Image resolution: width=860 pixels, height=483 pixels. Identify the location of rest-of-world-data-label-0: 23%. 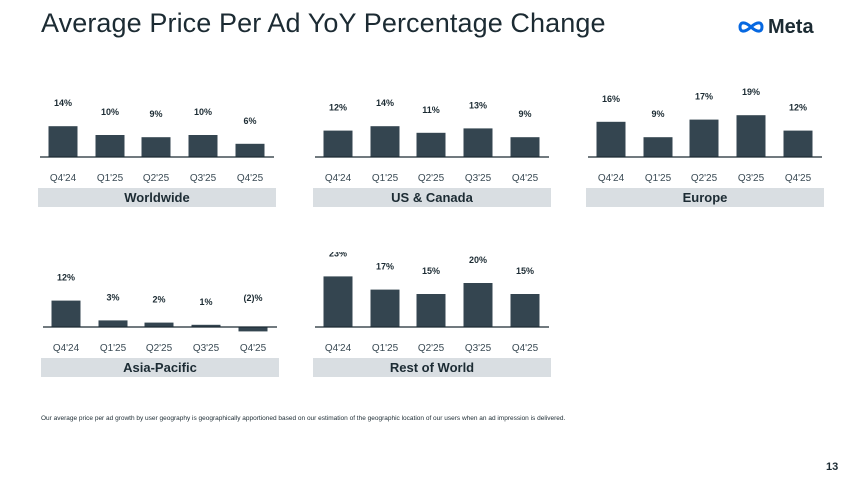
(338, 255).